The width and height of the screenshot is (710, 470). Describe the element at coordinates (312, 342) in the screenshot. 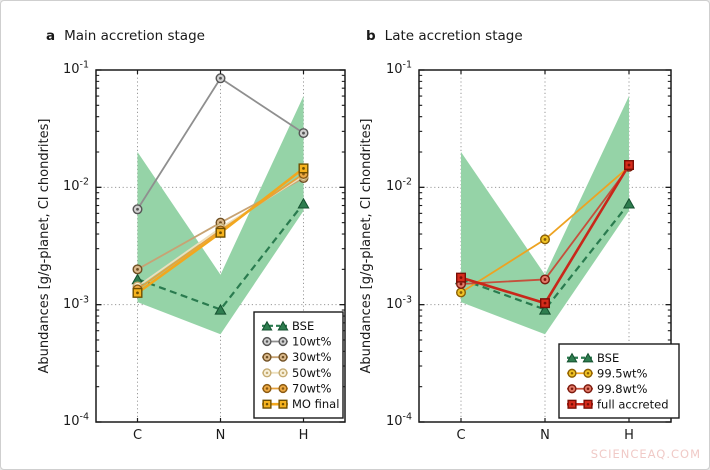

I see `legend-label: 10wt%` at that location.